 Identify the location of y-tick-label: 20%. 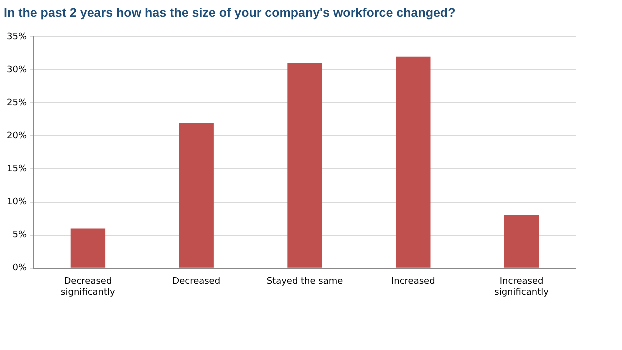
(17, 137).